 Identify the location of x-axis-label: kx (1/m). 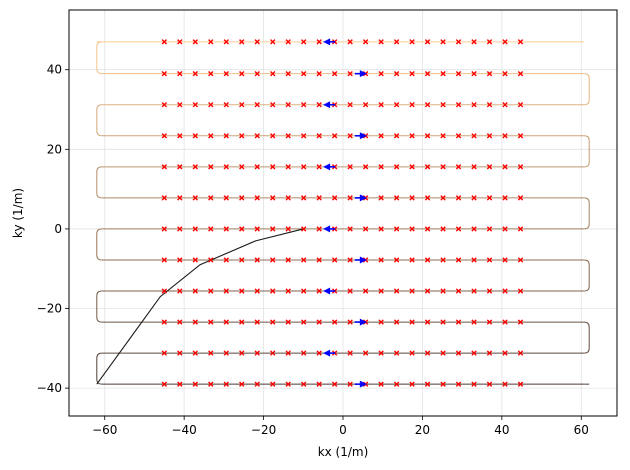
(343, 452).